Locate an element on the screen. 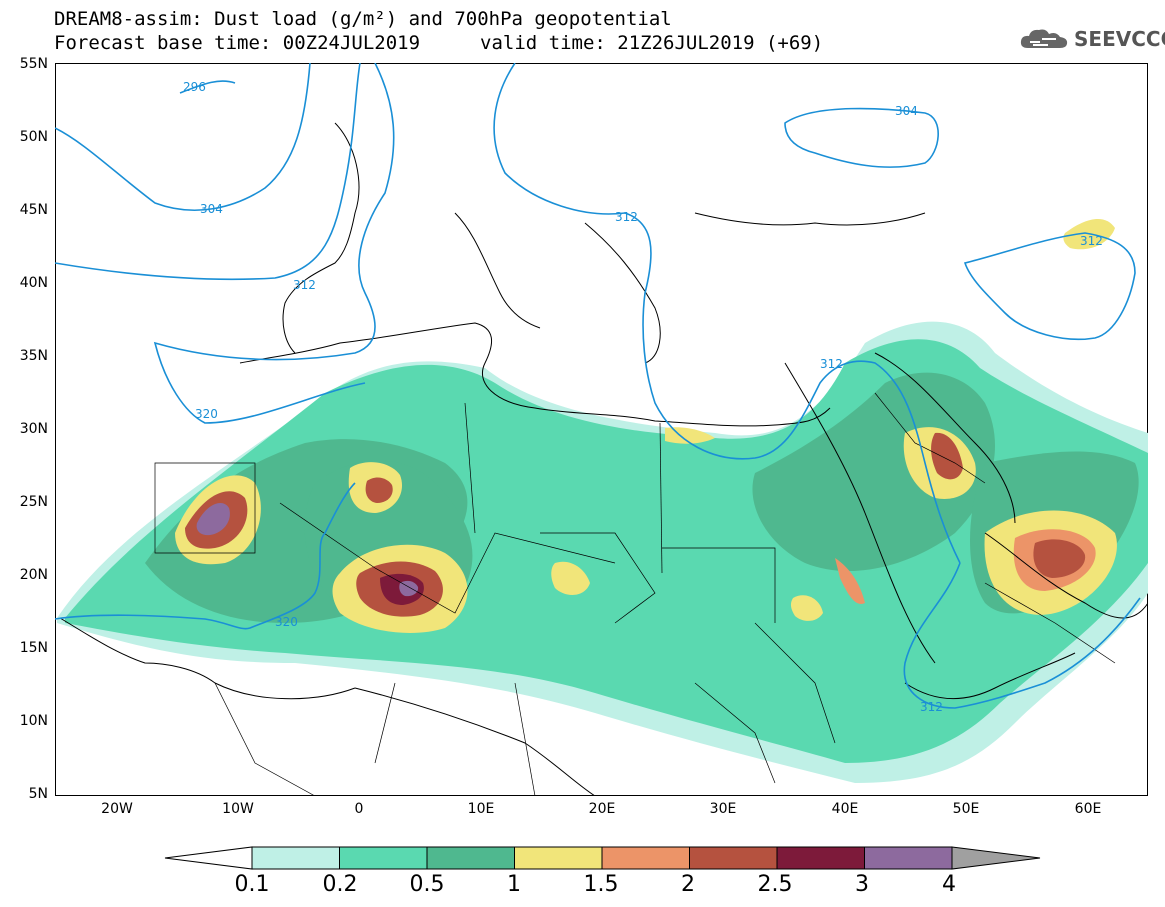 The image size is (1165, 907). lat-label: 30N is located at coordinates (33, 429).